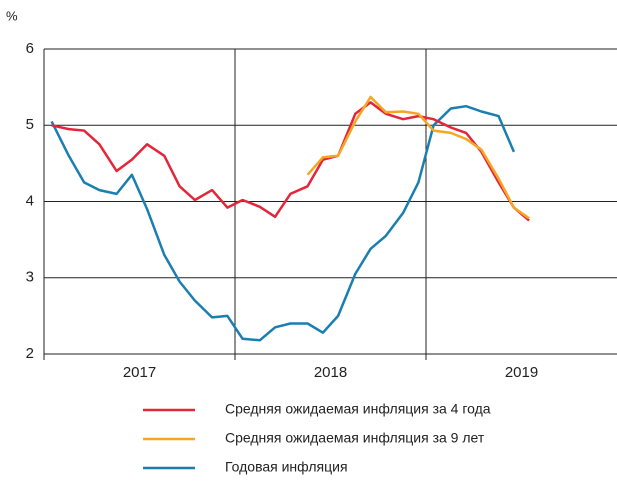  I want to click on x-tick-label: 2017, so click(139, 372).